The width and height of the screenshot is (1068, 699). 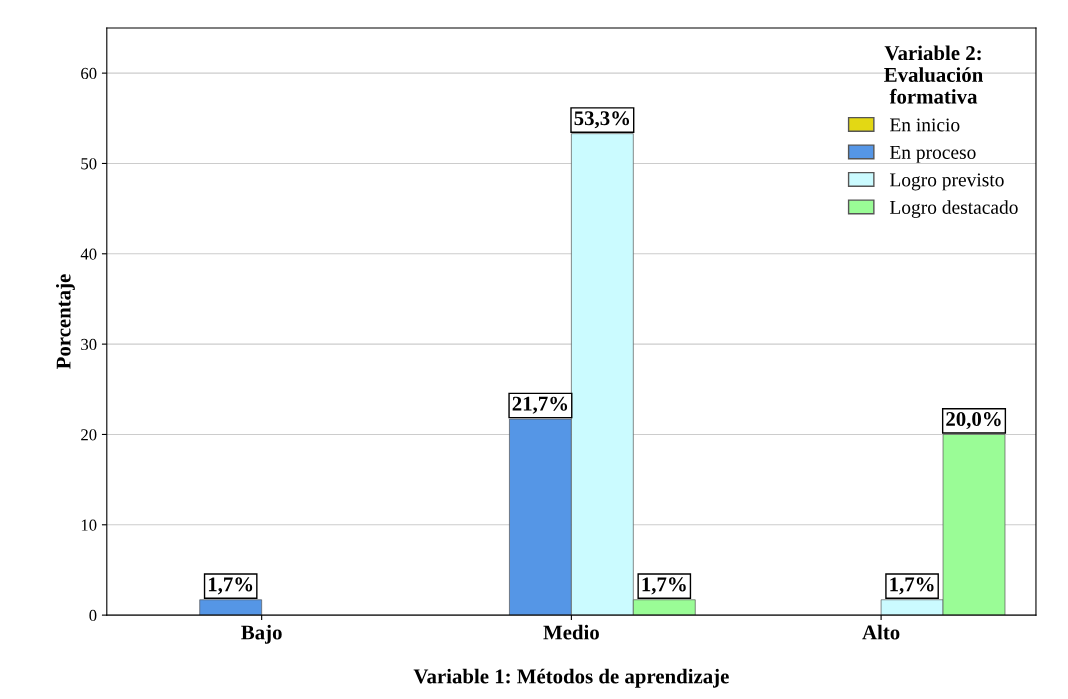 I want to click on legend-title: Variable 2: Evaluación formativa, so click(x=933, y=74).